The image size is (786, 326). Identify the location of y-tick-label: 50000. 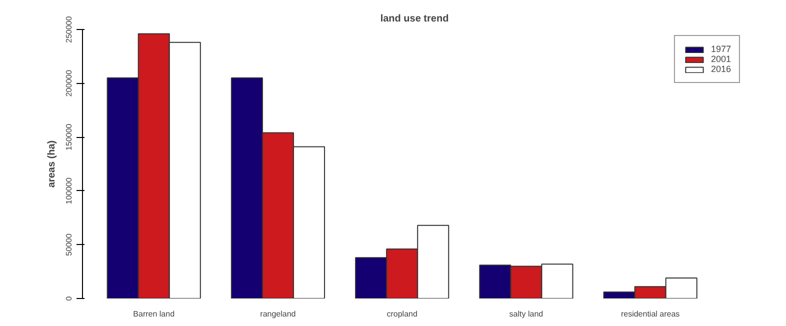
(69, 244).